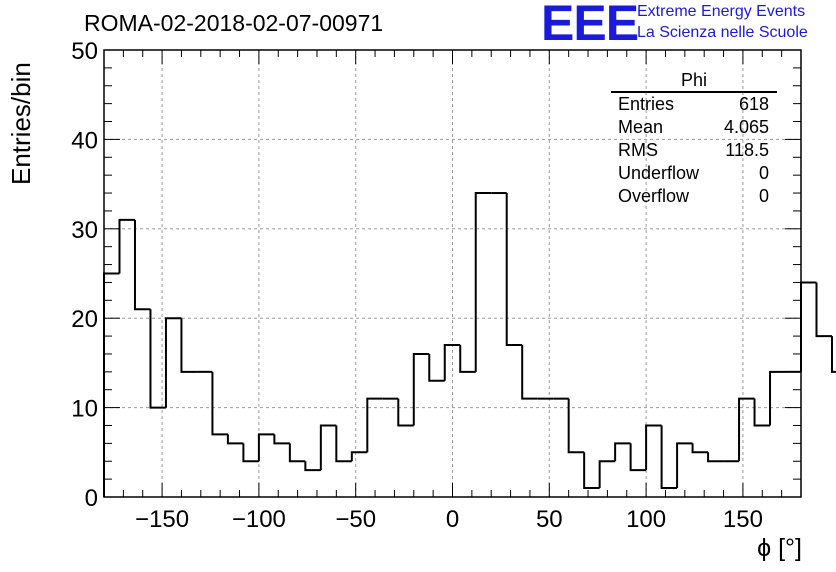 The height and width of the screenshot is (572, 836). Describe the element at coordinates (746, 127) in the screenshot. I see `stats-value: 4.065` at that location.